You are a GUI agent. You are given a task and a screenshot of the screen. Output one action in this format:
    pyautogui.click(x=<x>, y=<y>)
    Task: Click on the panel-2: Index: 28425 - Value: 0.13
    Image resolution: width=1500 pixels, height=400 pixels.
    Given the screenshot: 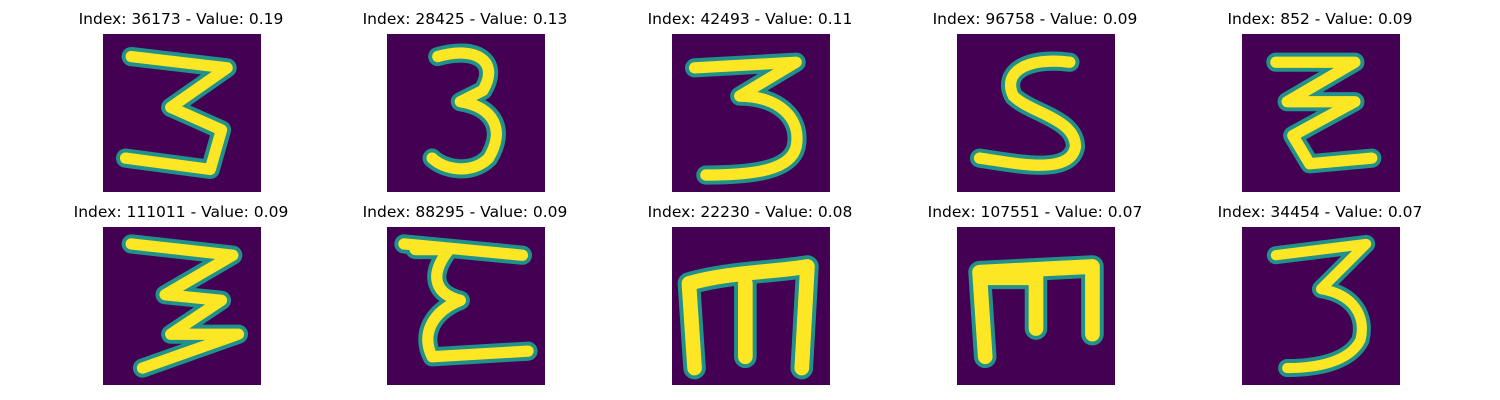 What is the action you would take?
    pyautogui.click(x=465, y=95)
    